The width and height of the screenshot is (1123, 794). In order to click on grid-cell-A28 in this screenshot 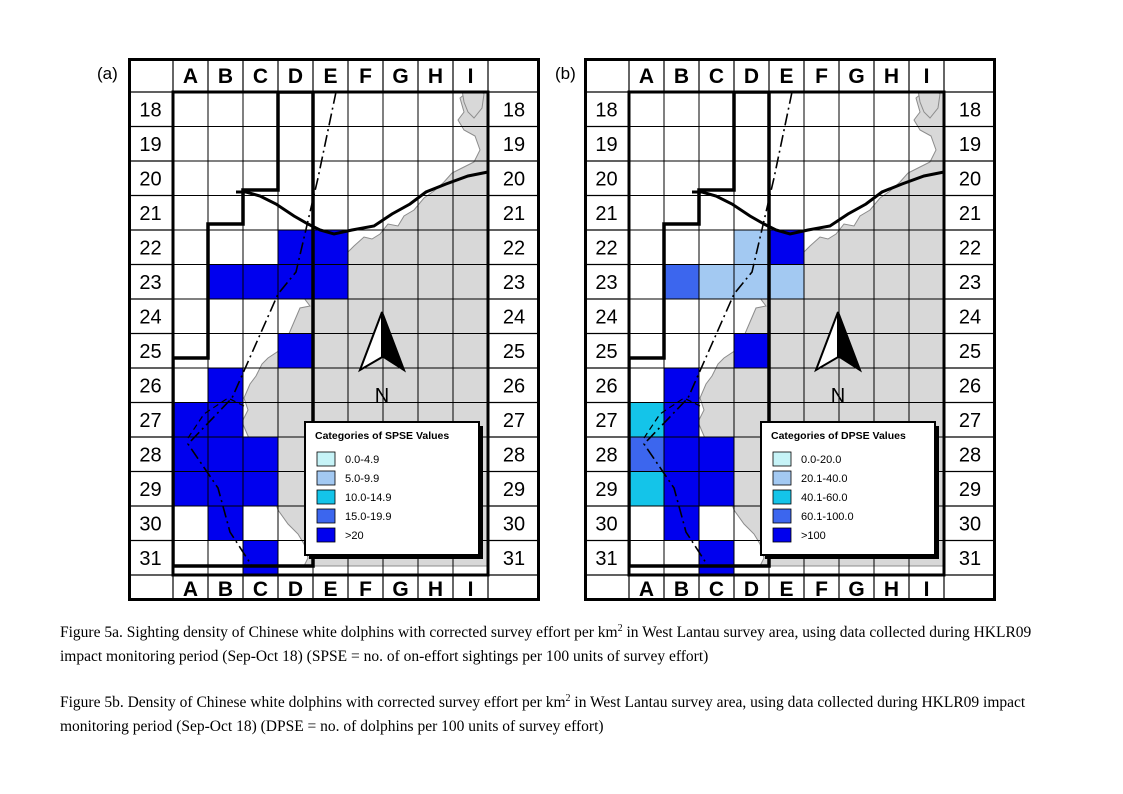, I will do `click(646, 454)`.